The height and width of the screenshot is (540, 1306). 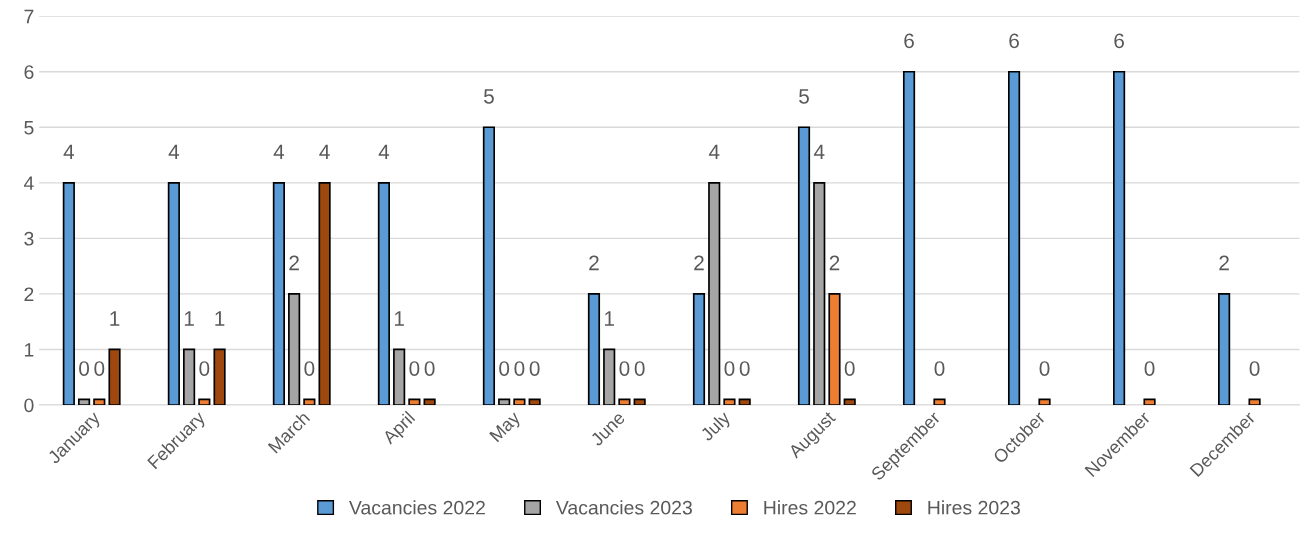 What do you see at coordinates (810, 507) in the screenshot?
I see `legend-label: Hires 2022` at bounding box center [810, 507].